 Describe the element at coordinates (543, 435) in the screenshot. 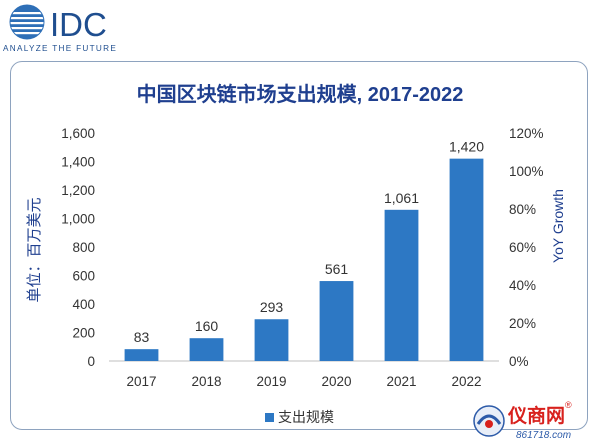

I see `watermark-url: 861718.com` at that location.